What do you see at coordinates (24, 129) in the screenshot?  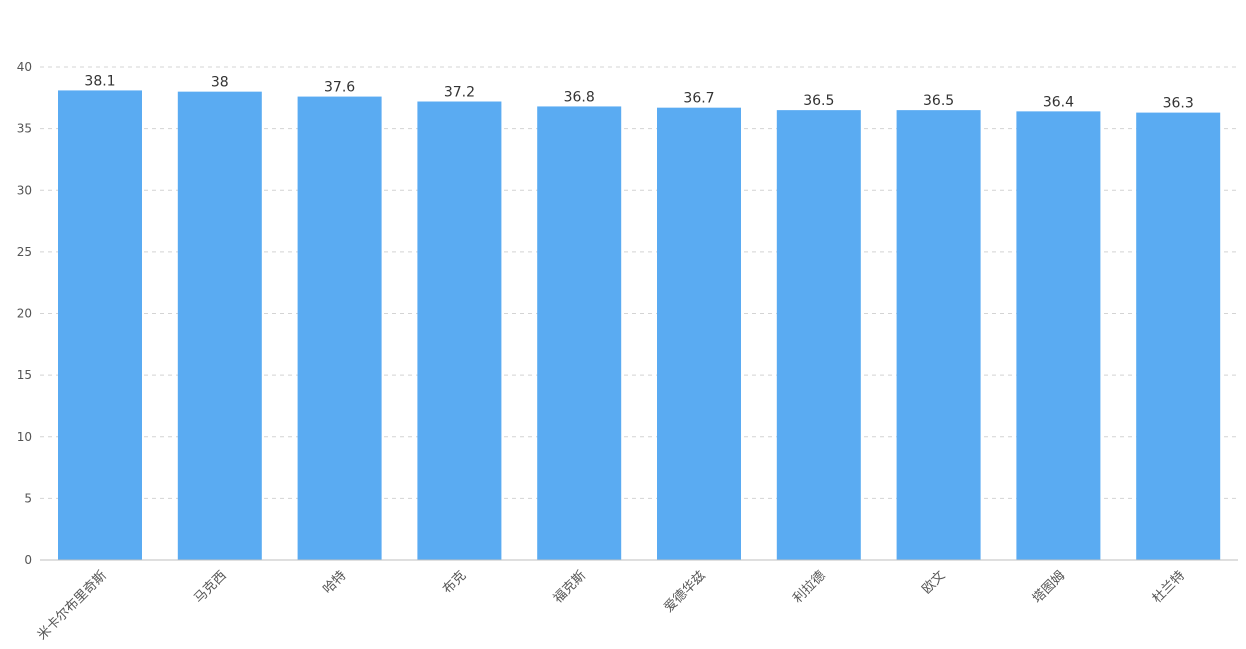 I see `y-tick-label: 35` at bounding box center [24, 129].